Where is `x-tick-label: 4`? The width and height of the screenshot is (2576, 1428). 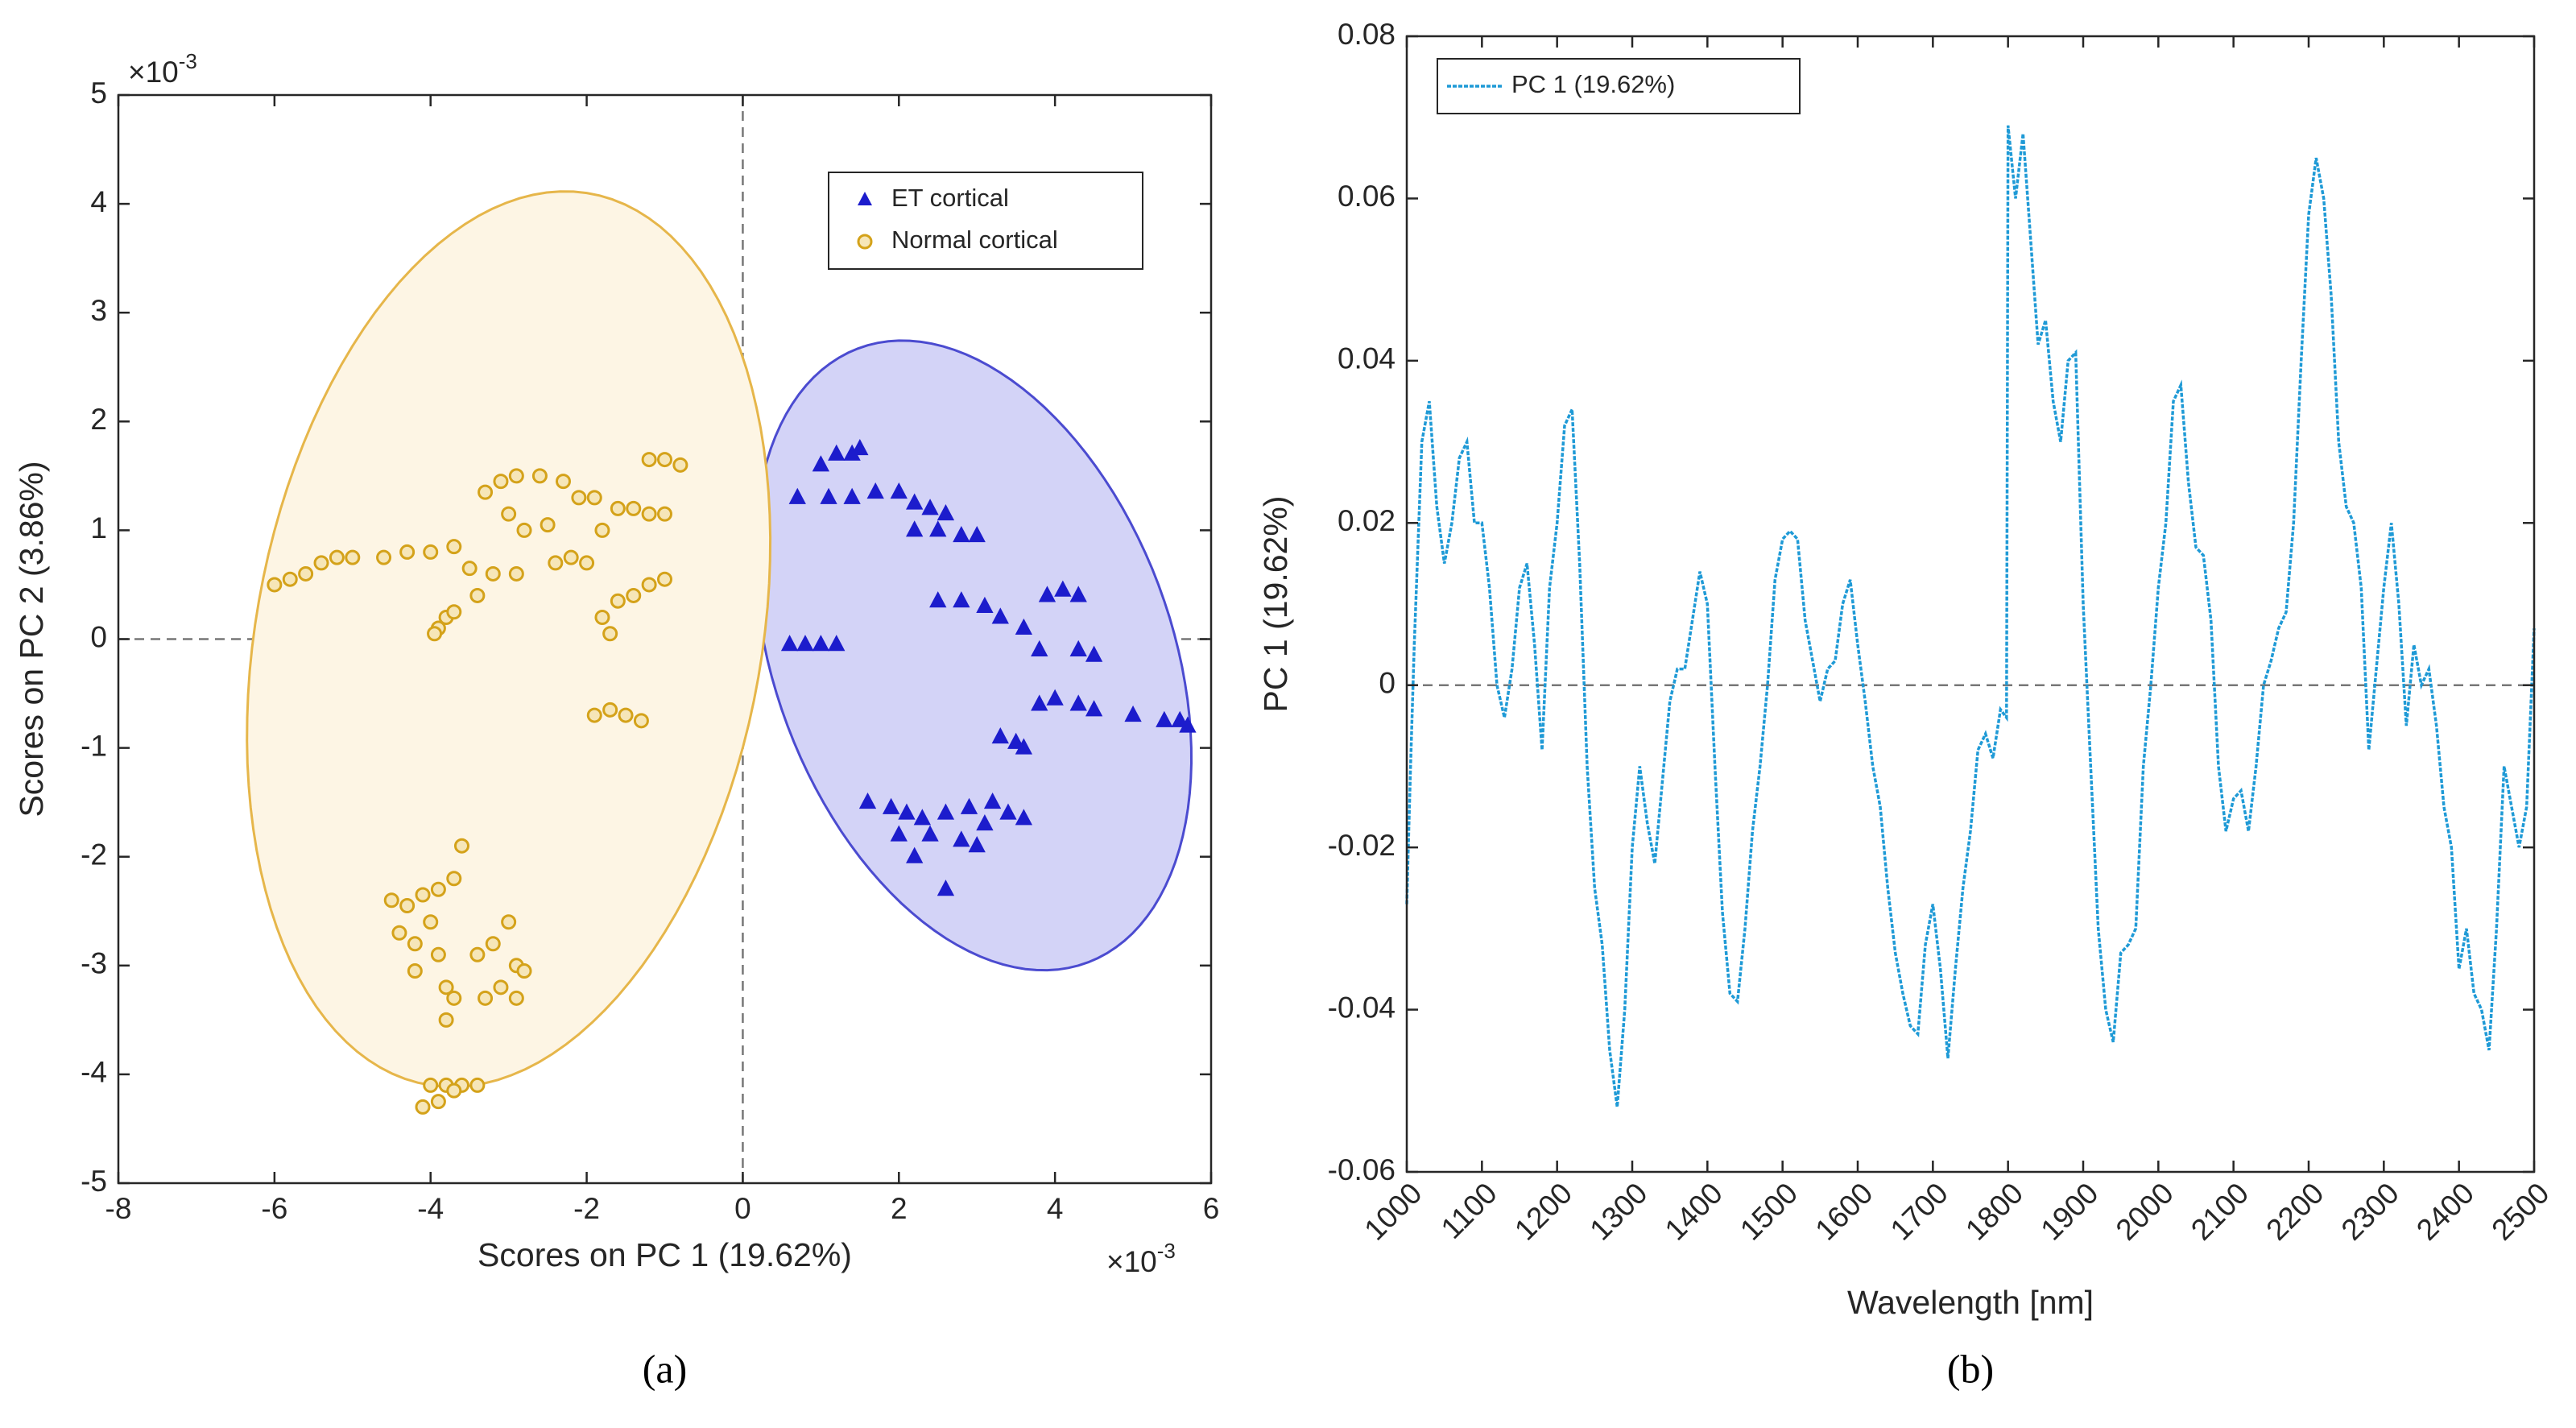 x-tick-label: 4 is located at coordinates (1056, 1208).